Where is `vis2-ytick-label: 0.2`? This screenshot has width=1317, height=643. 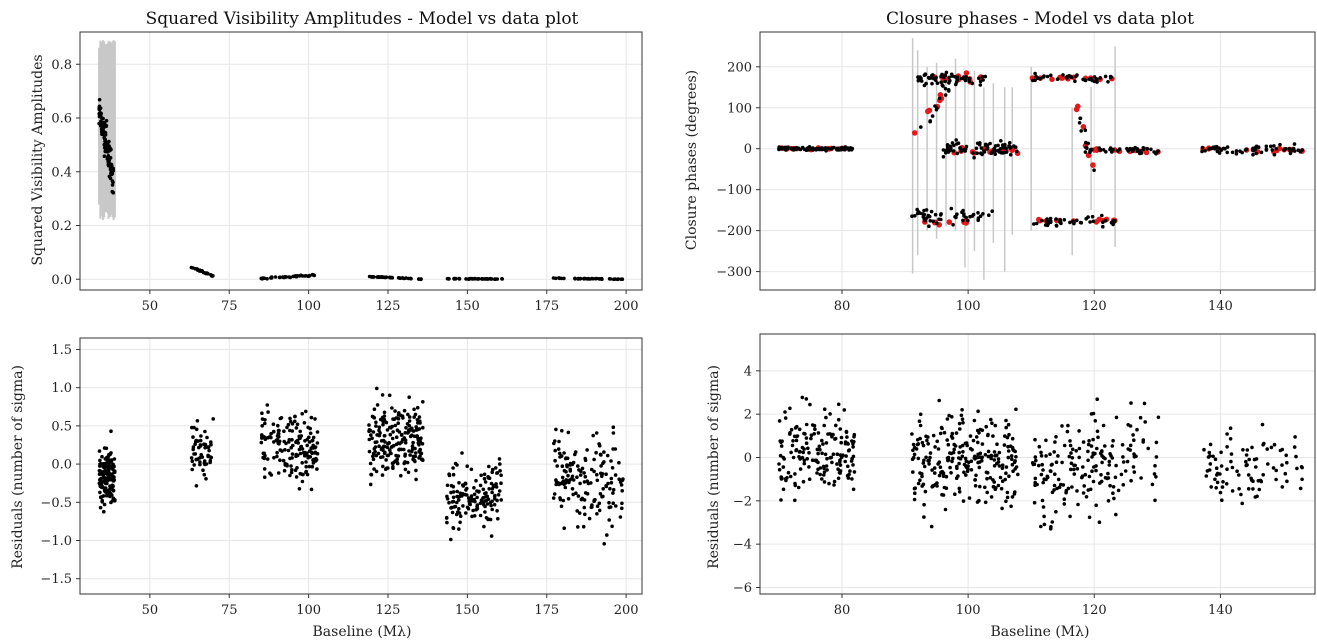
vis2-ytick-label: 0.2 is located at coordinates (61, 226).